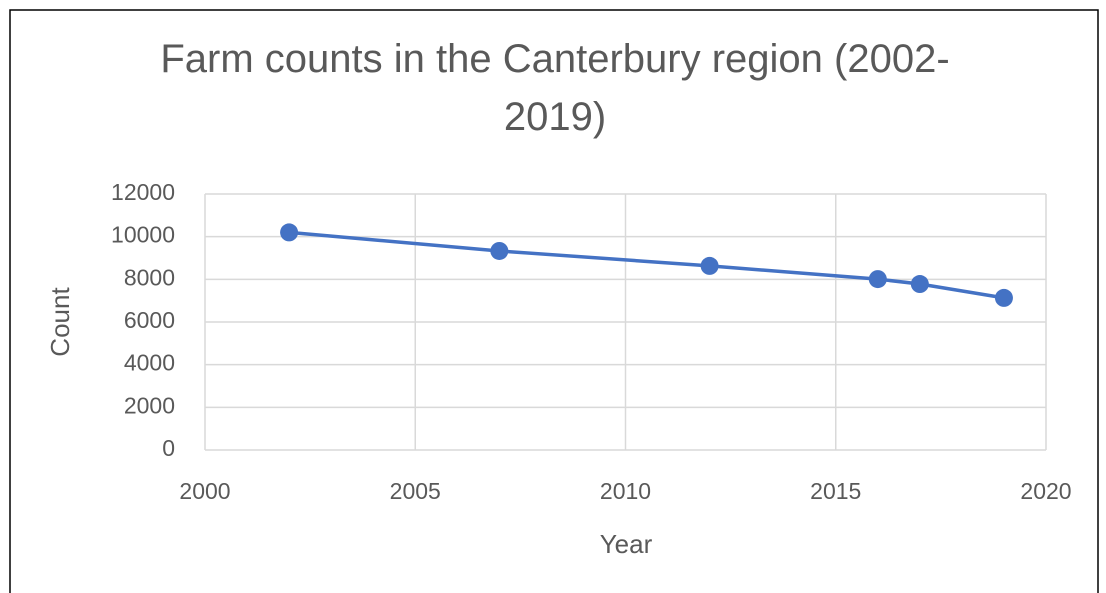  What do you see at coordinates (149, 405) in the screenshot?
I see `y-tick-label: 2000` at bounding box center [149, 405].